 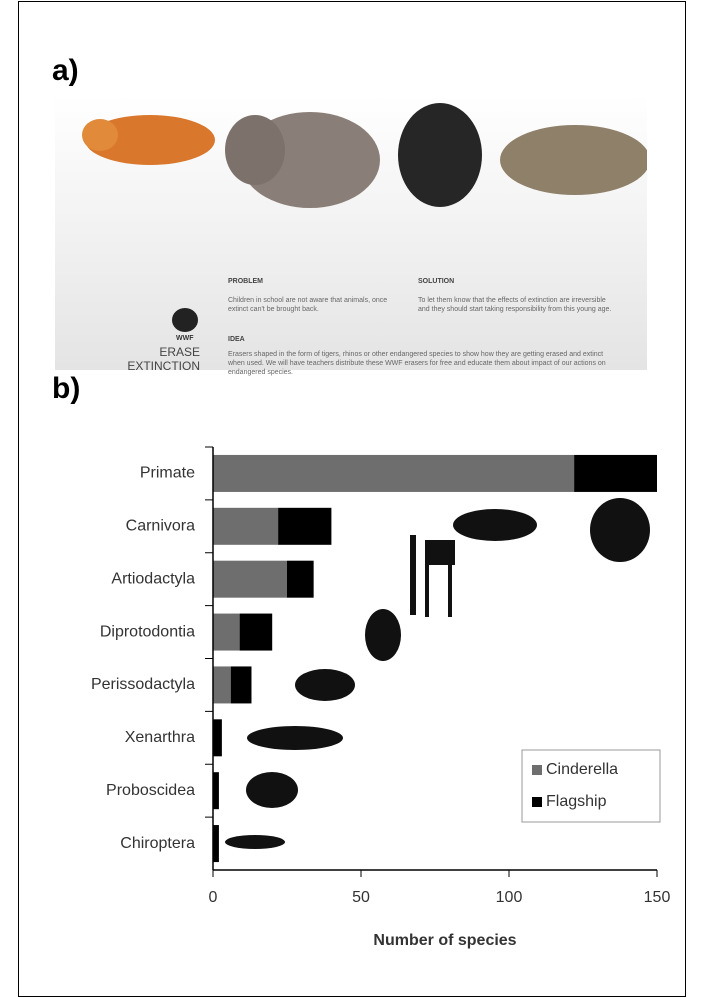 I want to click on y-tick-label: Artiodactyla, so click(x=153, y=578).